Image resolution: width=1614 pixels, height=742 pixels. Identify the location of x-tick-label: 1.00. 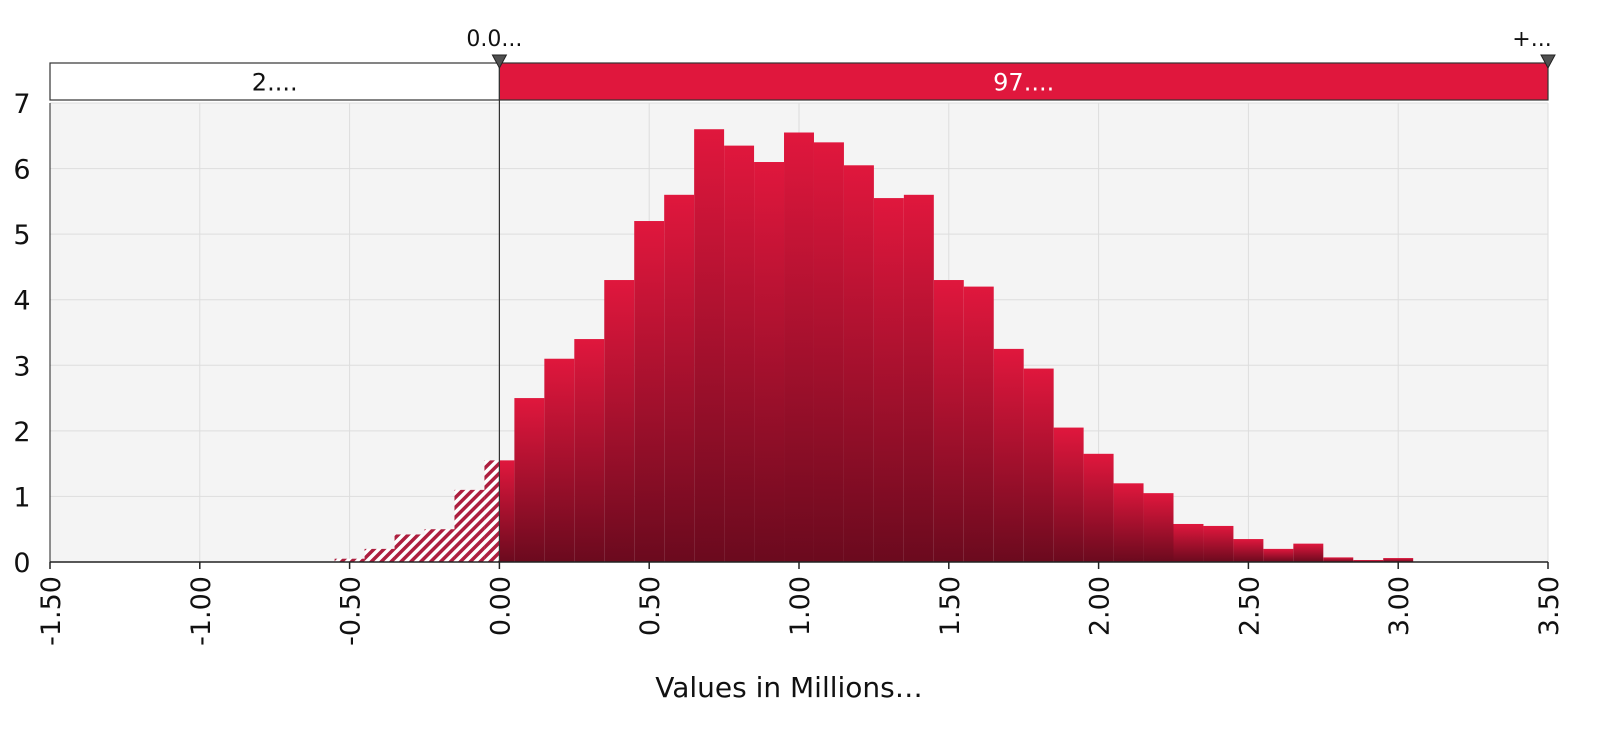
(800, 606).